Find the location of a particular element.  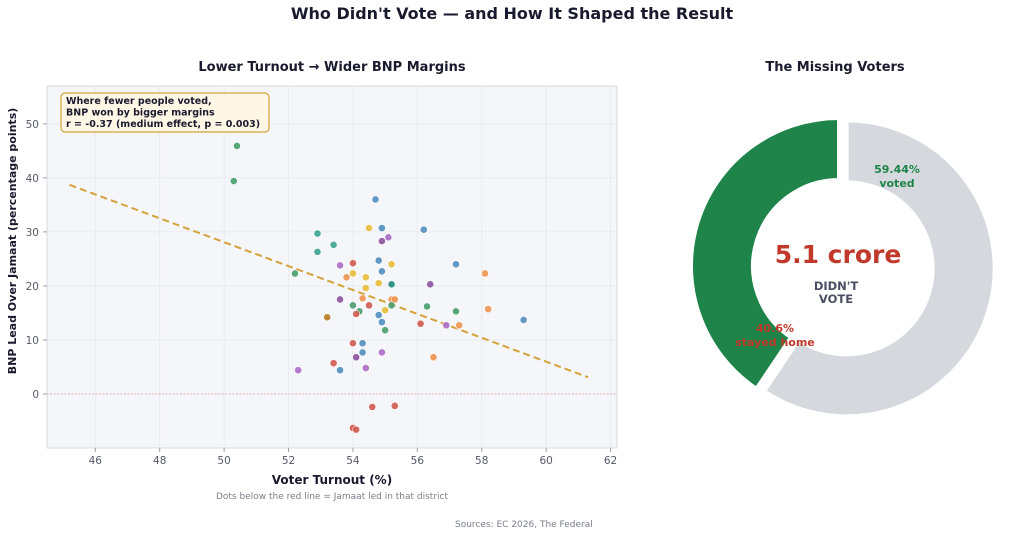

stayed-home-label: stayed home is located at coordinates (775, 342).